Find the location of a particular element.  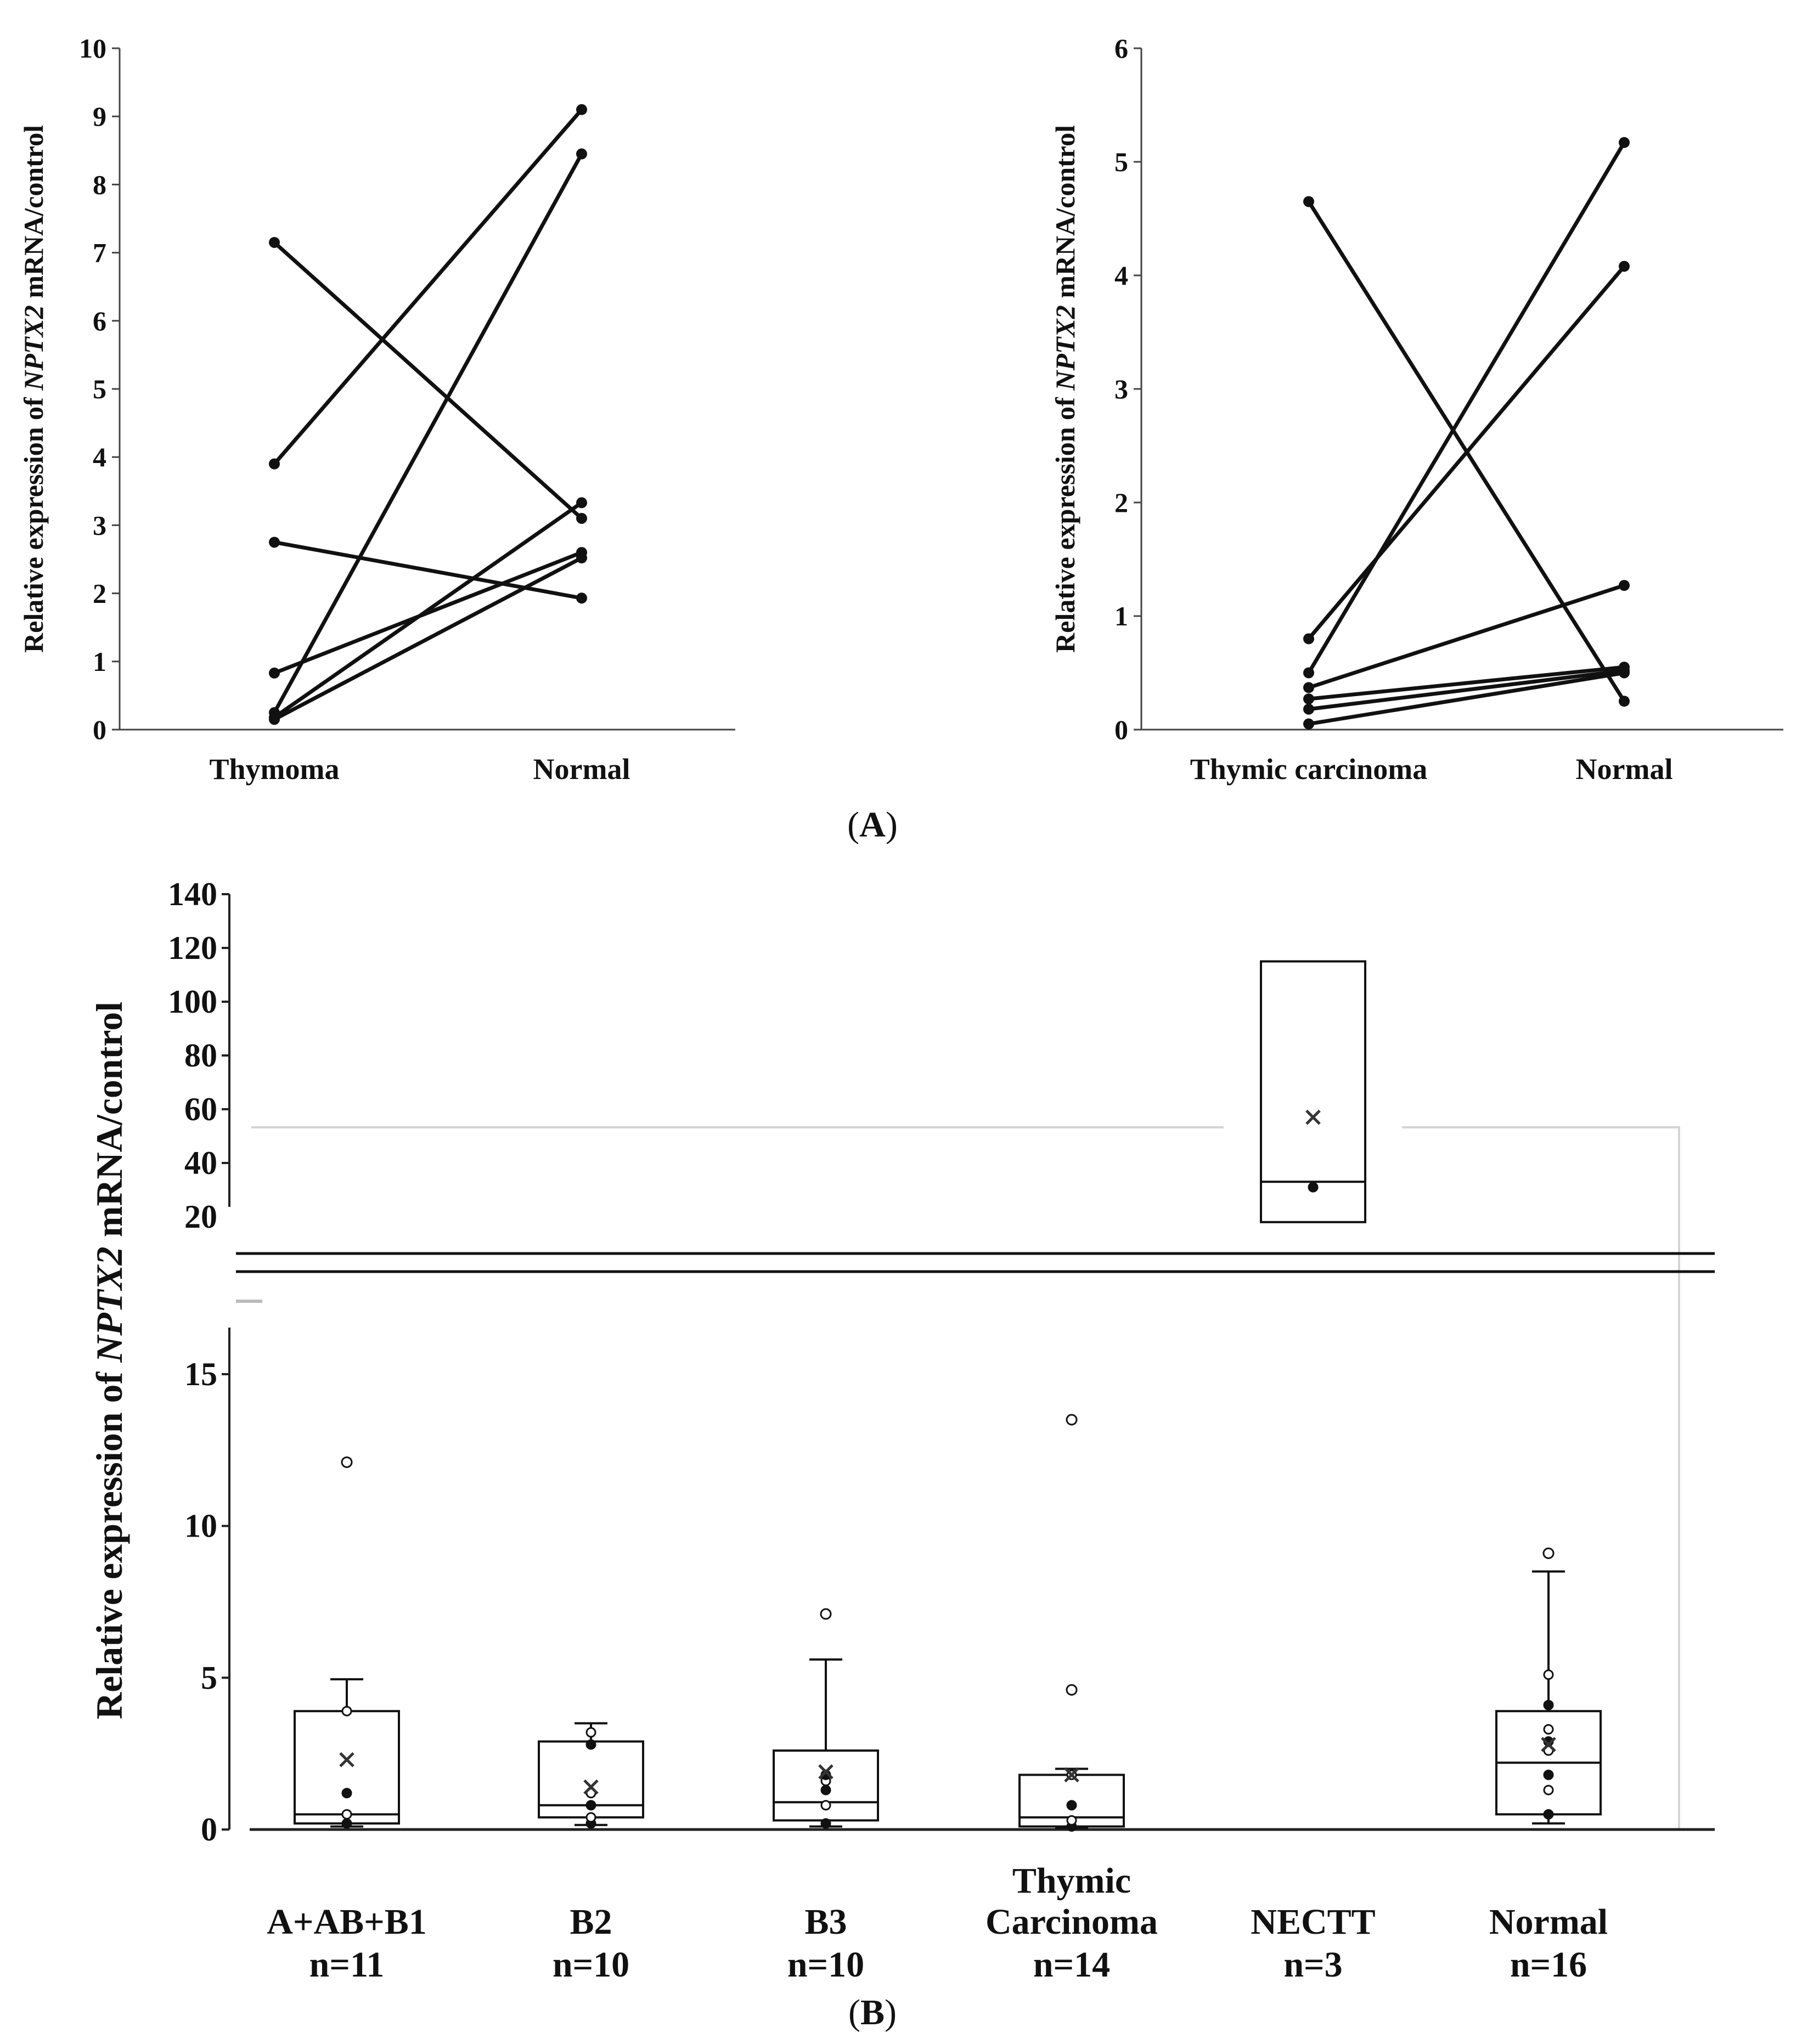

y-tick-label: 40 is located at coordinates (200, 1163).